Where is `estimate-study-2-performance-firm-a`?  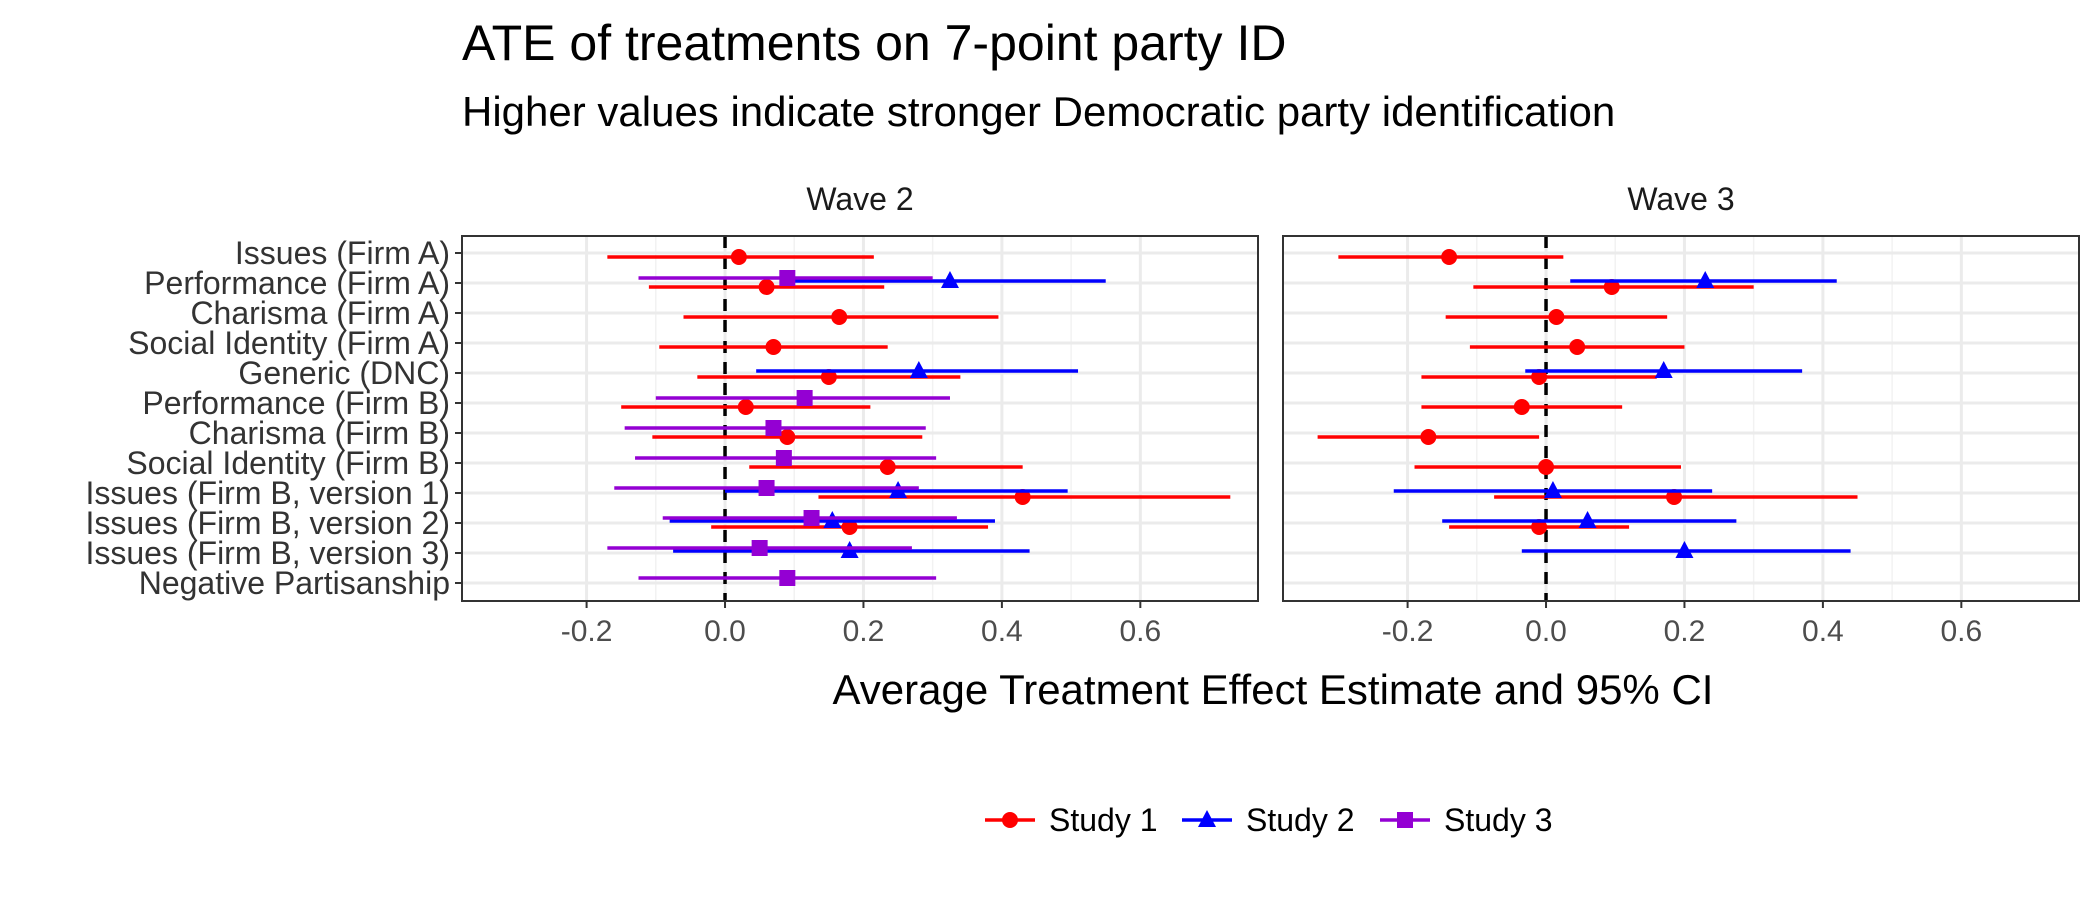 estimate-study-2-performance-firm-a is located at coordinates (950, 279).